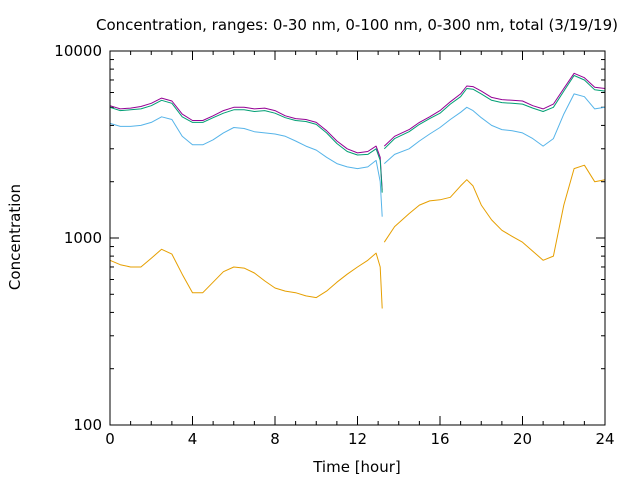  What do you see at coordinates (110, 439) in the screenshot?
I see `x-tick-label: 0` at bounding box center [110, 439].